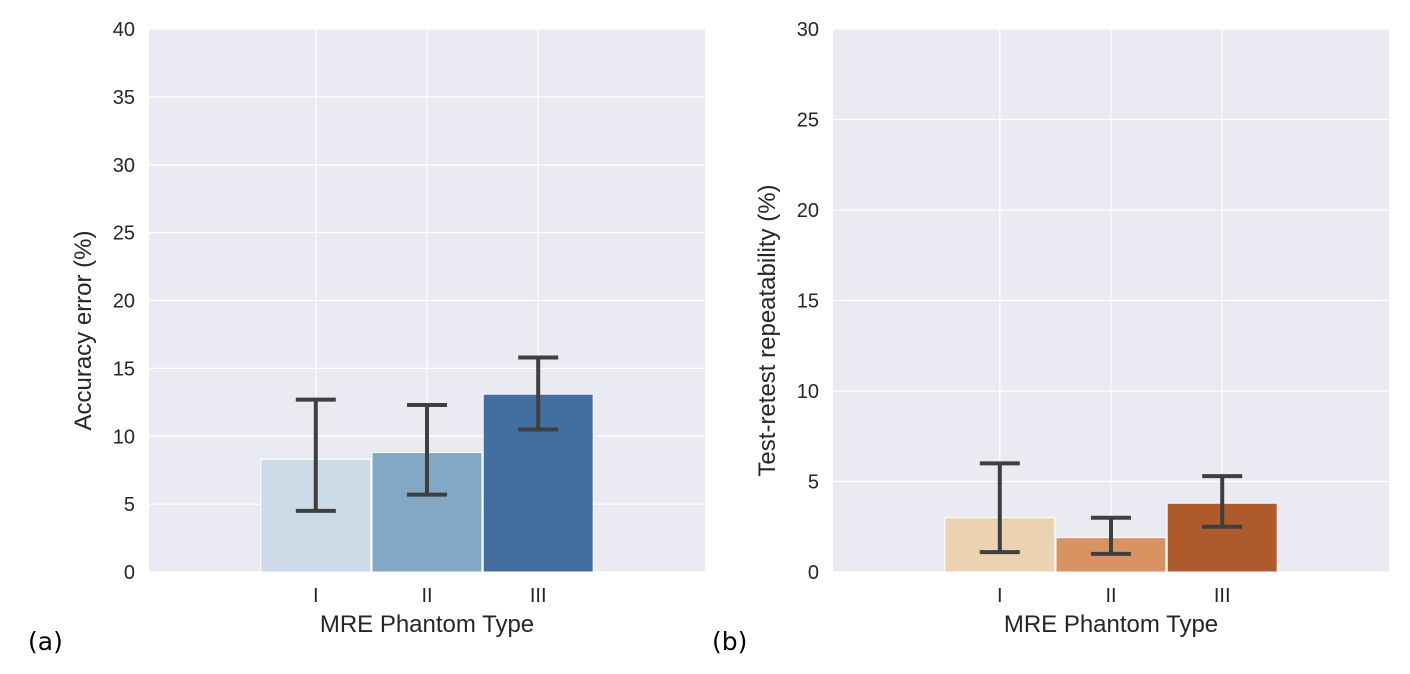 The height and width of the screenshot is (674, 1410). Describe the element at coordinates (45, 641) in the screenshot. I see `panel-label-a: (a)` at that location.